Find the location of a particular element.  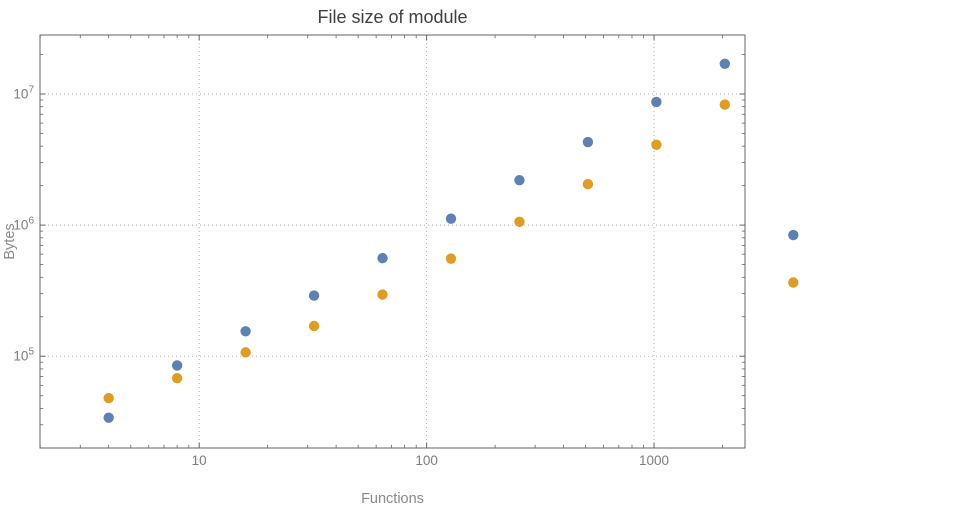

x-tick-labels: 10 100 1000 is located at coordinates (430, 460).